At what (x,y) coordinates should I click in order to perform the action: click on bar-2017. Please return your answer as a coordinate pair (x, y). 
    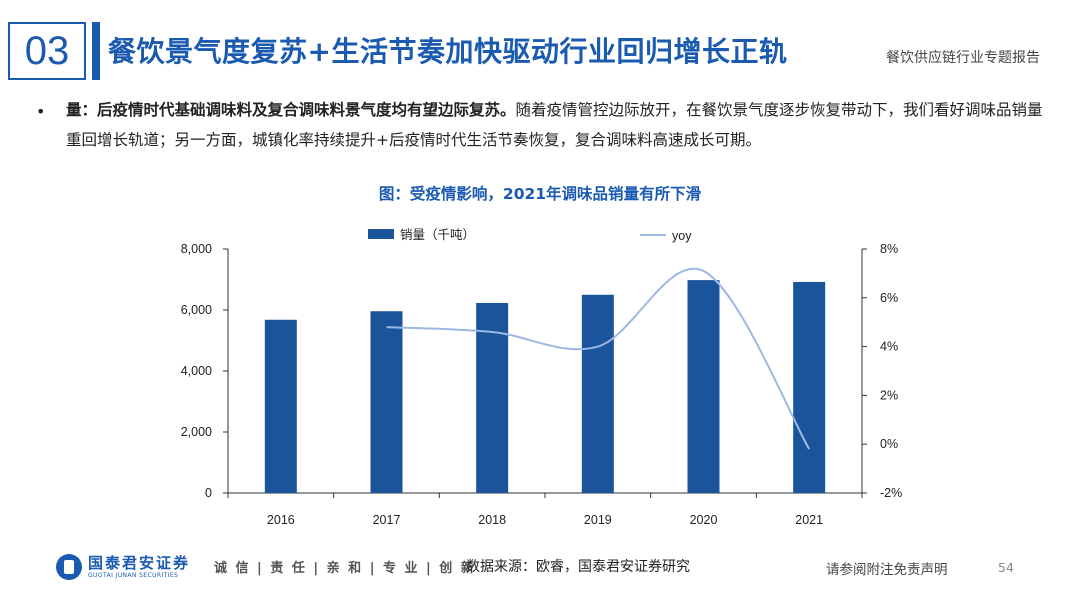
    Looking at the image, I should click on (386, 402).